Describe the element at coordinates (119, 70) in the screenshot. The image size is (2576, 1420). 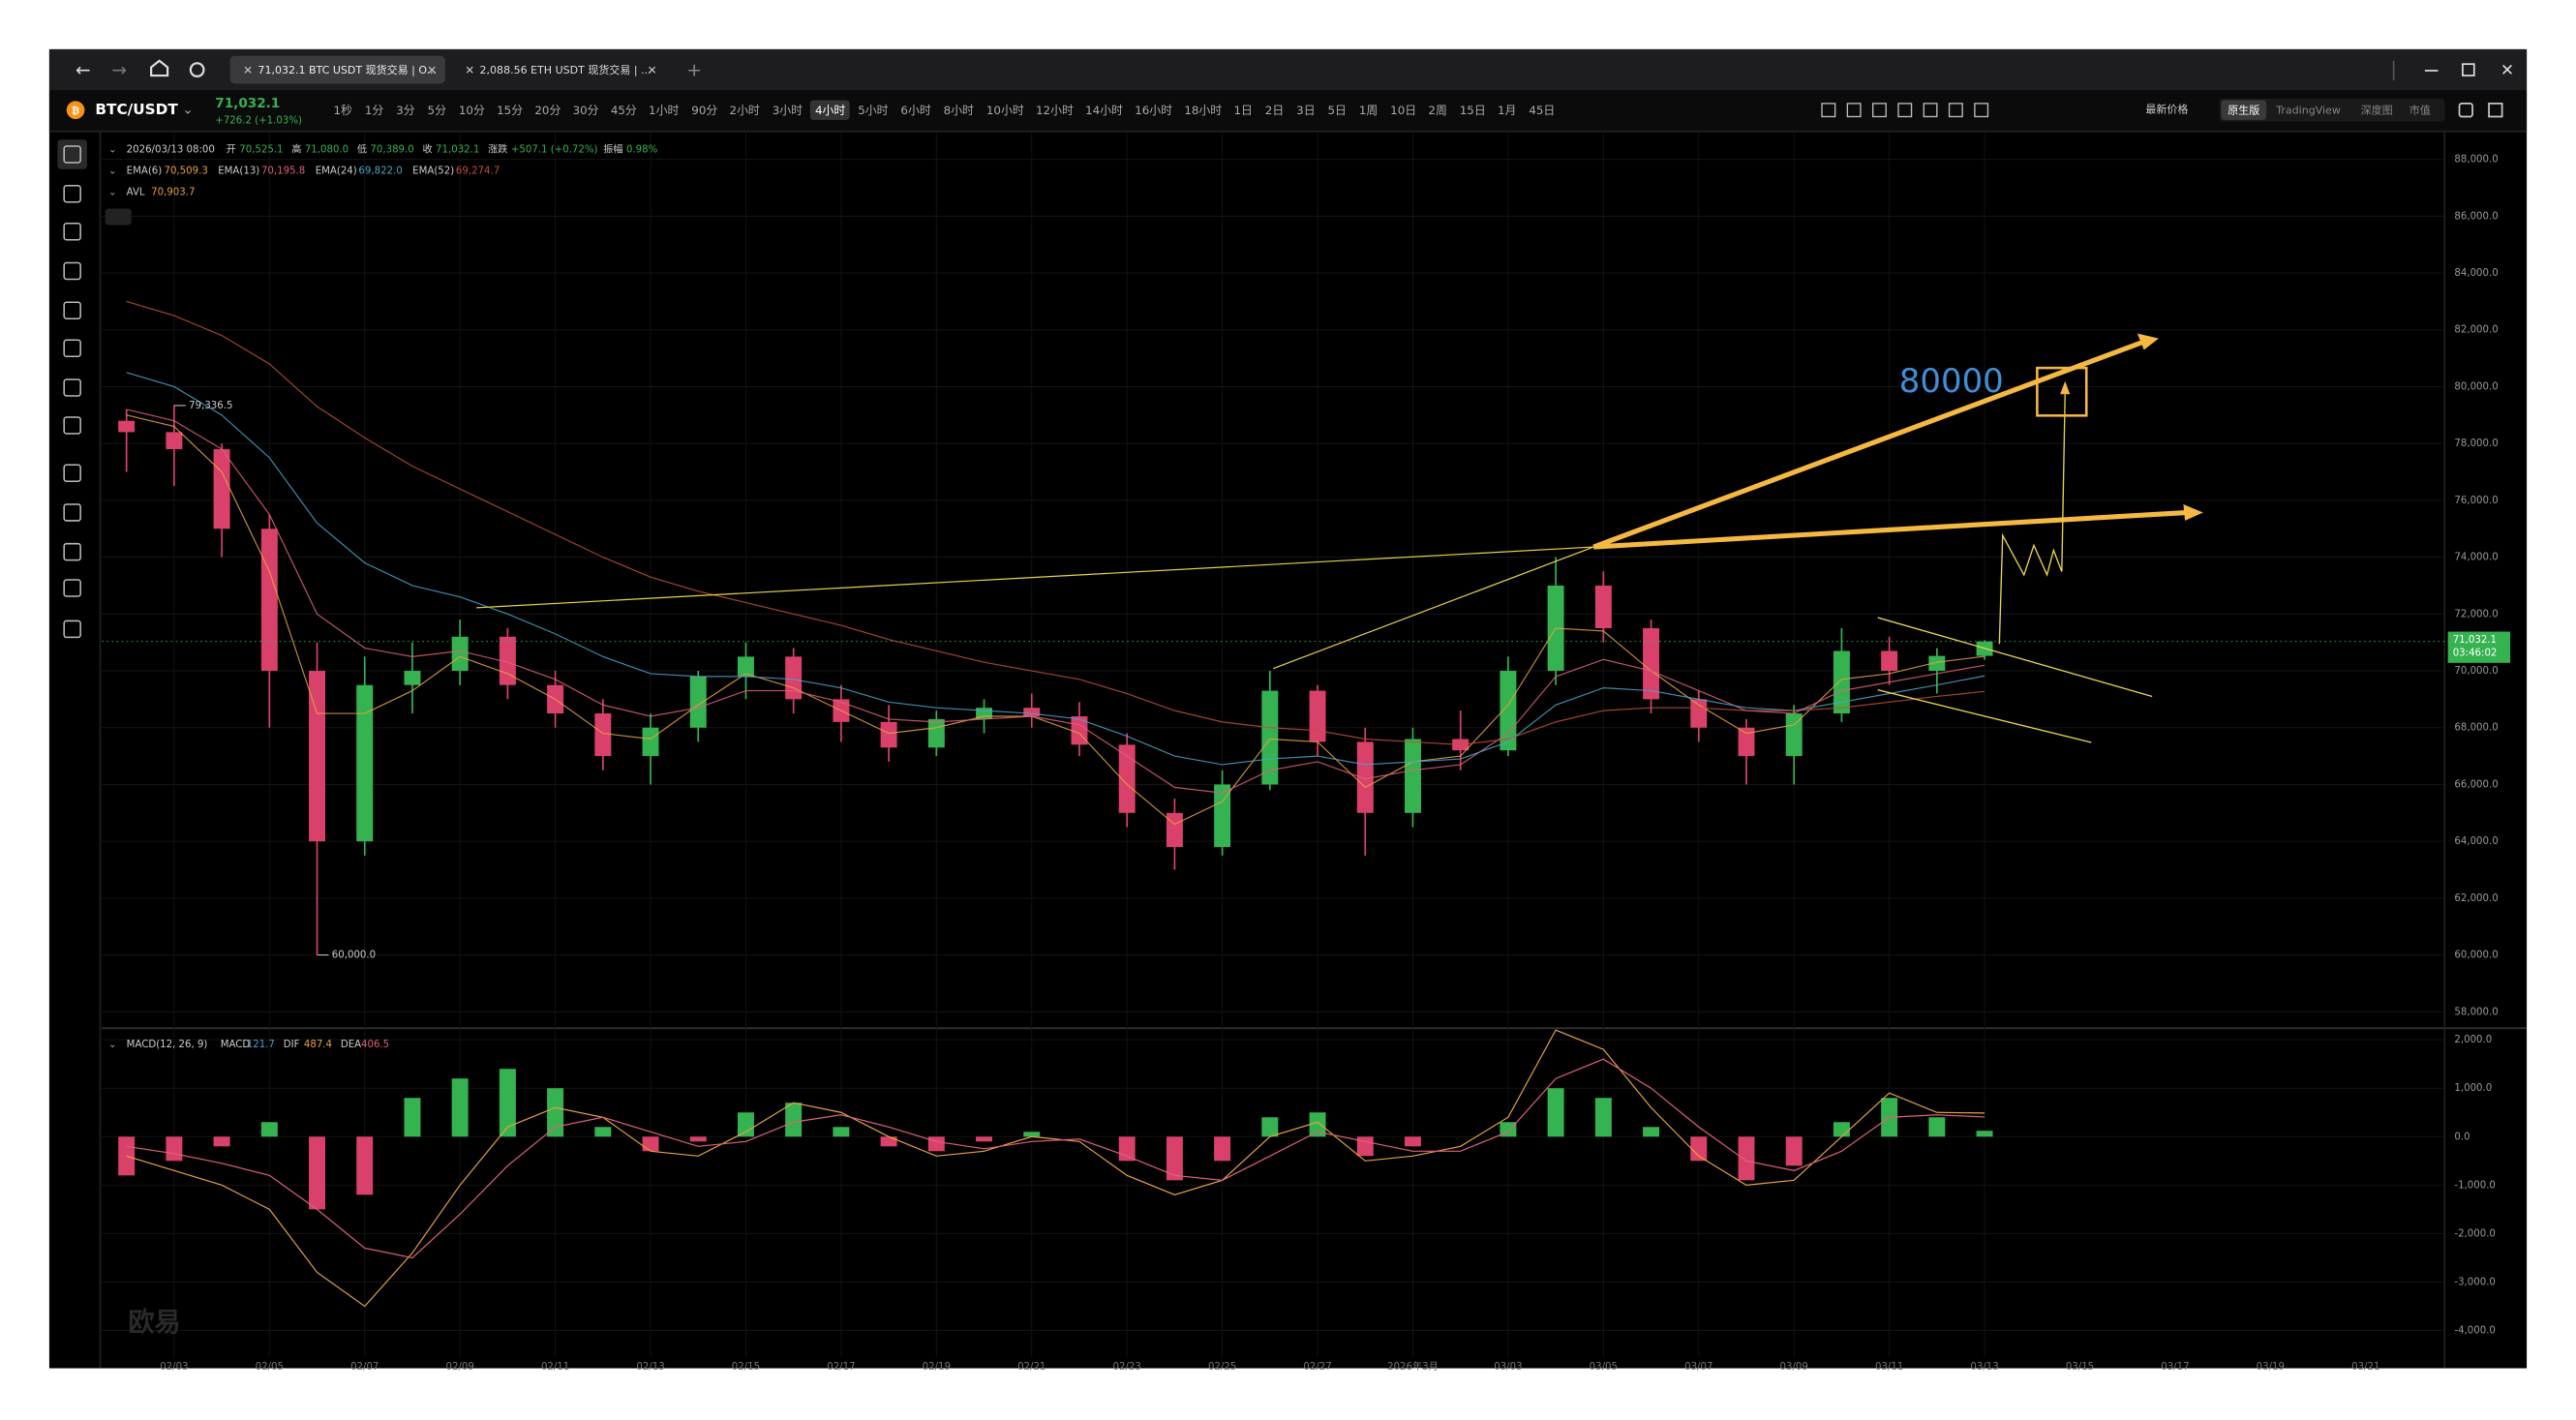
I see `forward-button: →` at that location.